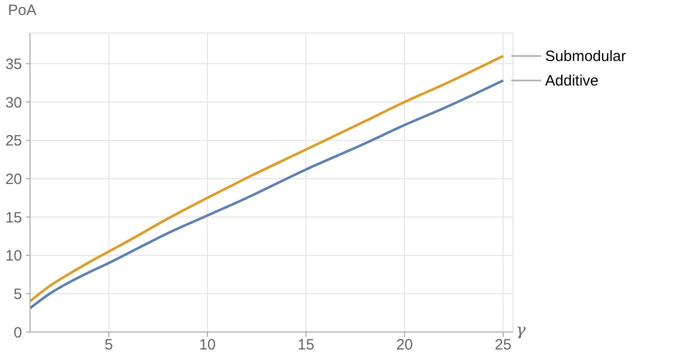 This screenshot has height=361, width=675. I want to click on x-tick-label: 5, so click(109, 345).